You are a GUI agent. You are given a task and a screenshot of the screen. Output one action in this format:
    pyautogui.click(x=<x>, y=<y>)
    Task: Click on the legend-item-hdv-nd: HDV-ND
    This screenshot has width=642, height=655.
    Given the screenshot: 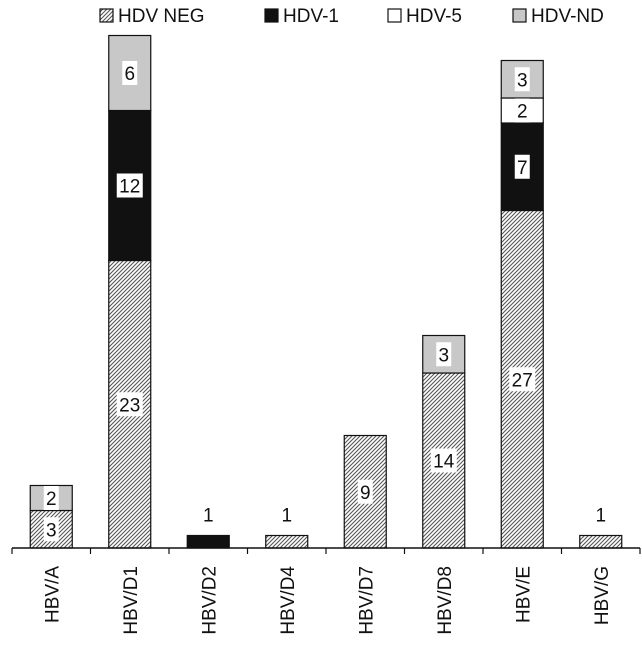 What is the action you would take?
    pyautogui.click(x=558, y=16)
    